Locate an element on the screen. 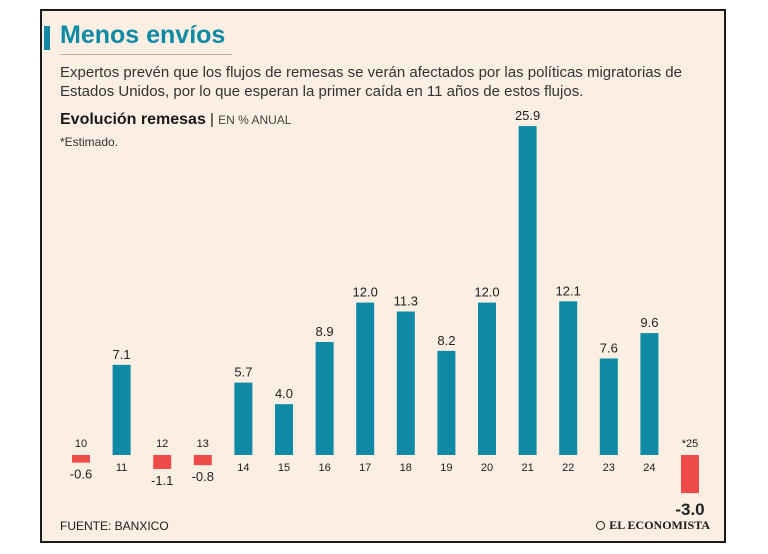 The height and width of the screenshot is (554, 768). brand-logo: EL ECONOMISTA is located at coordinates (653, 525).